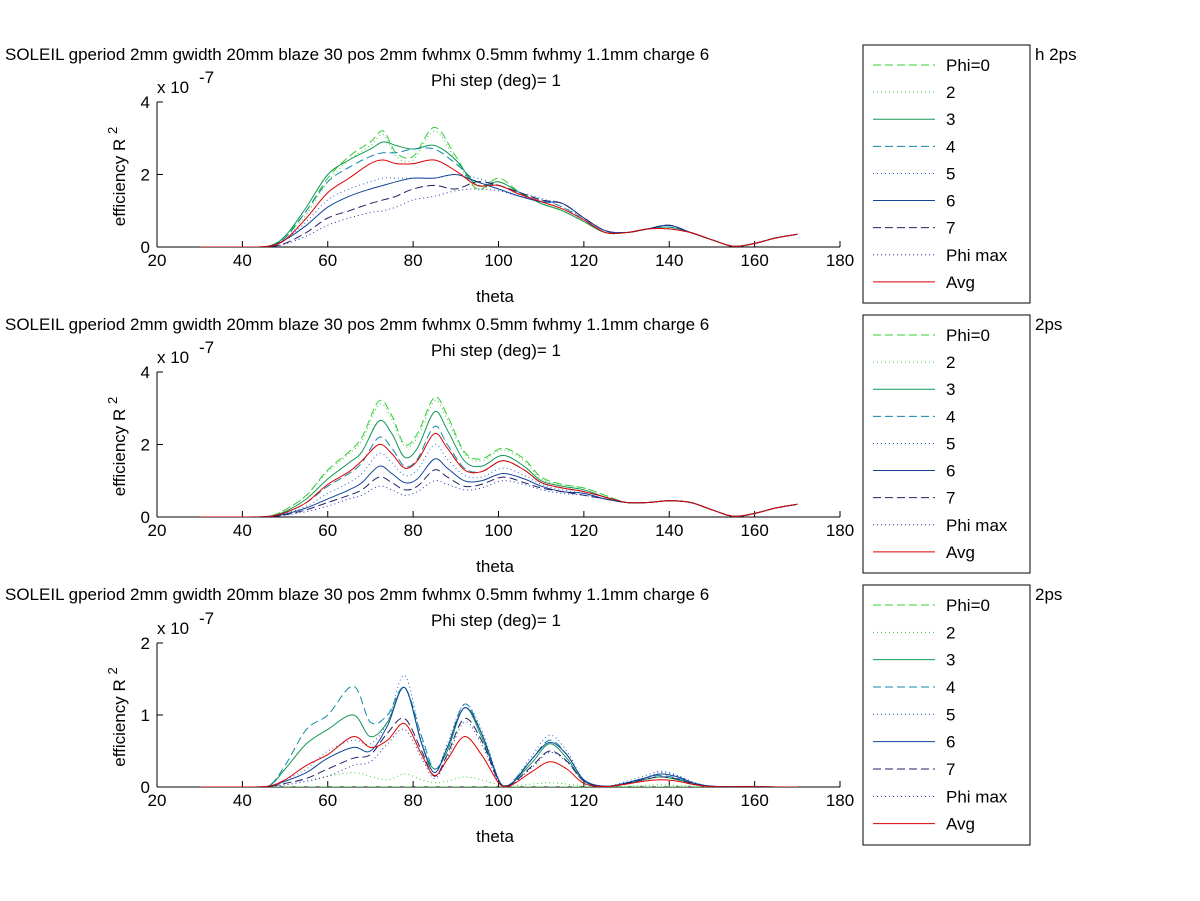 This screenshot has height=901, width=1200. I want to click on y-tick-label: 1, so click(145, 715).